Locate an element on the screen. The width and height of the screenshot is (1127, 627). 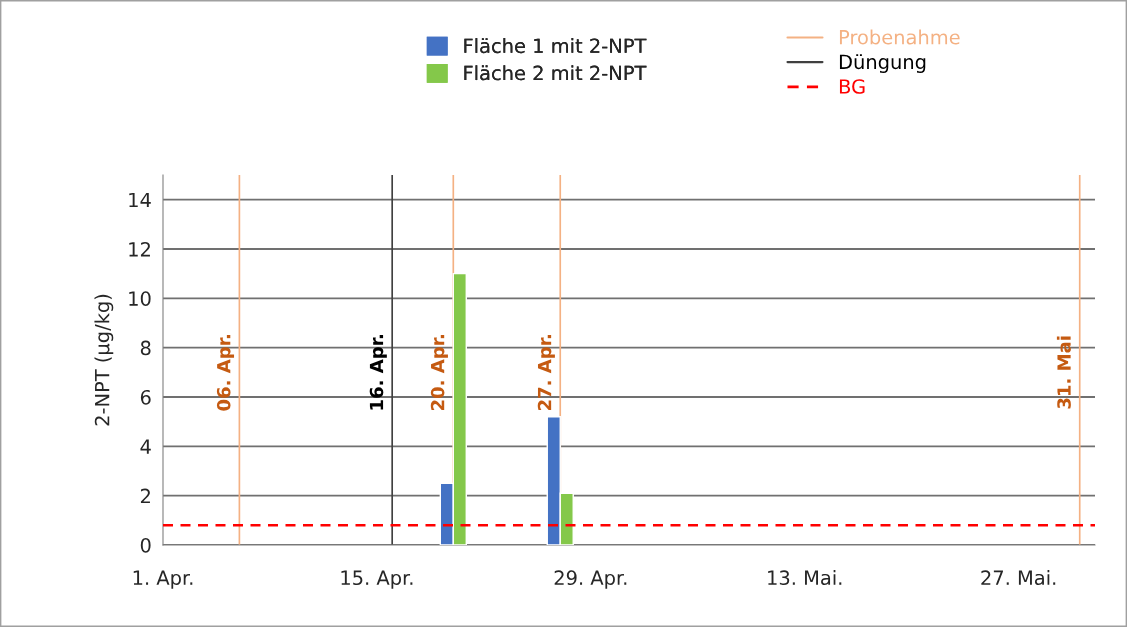
x-tick-label: 29. Apr. is located at coordinates (590, 579).